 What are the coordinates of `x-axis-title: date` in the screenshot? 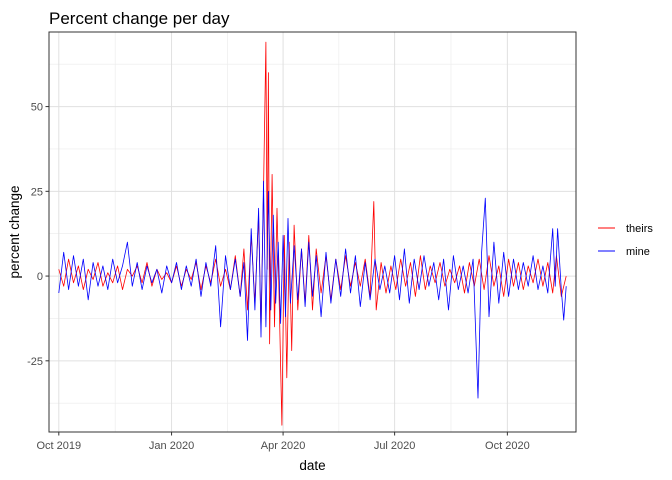 It's located at (312, 465).